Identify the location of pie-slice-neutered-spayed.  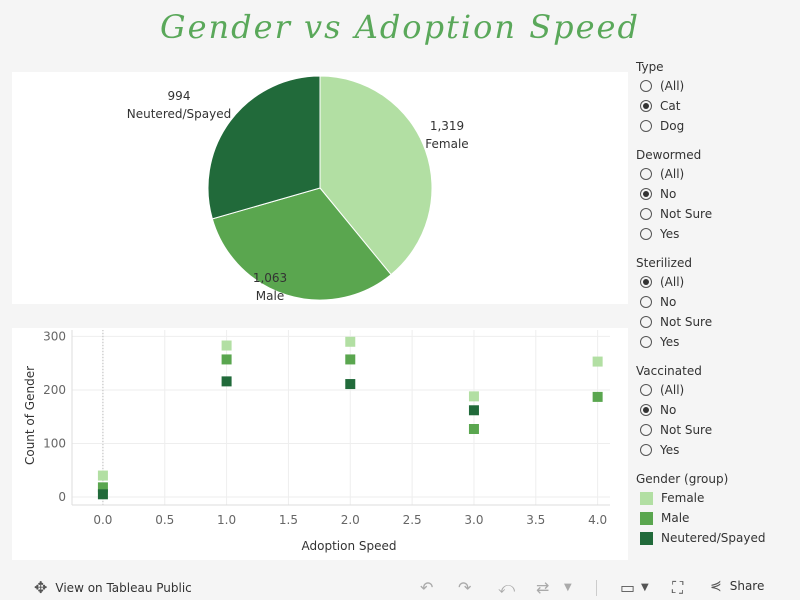
(264, 147).